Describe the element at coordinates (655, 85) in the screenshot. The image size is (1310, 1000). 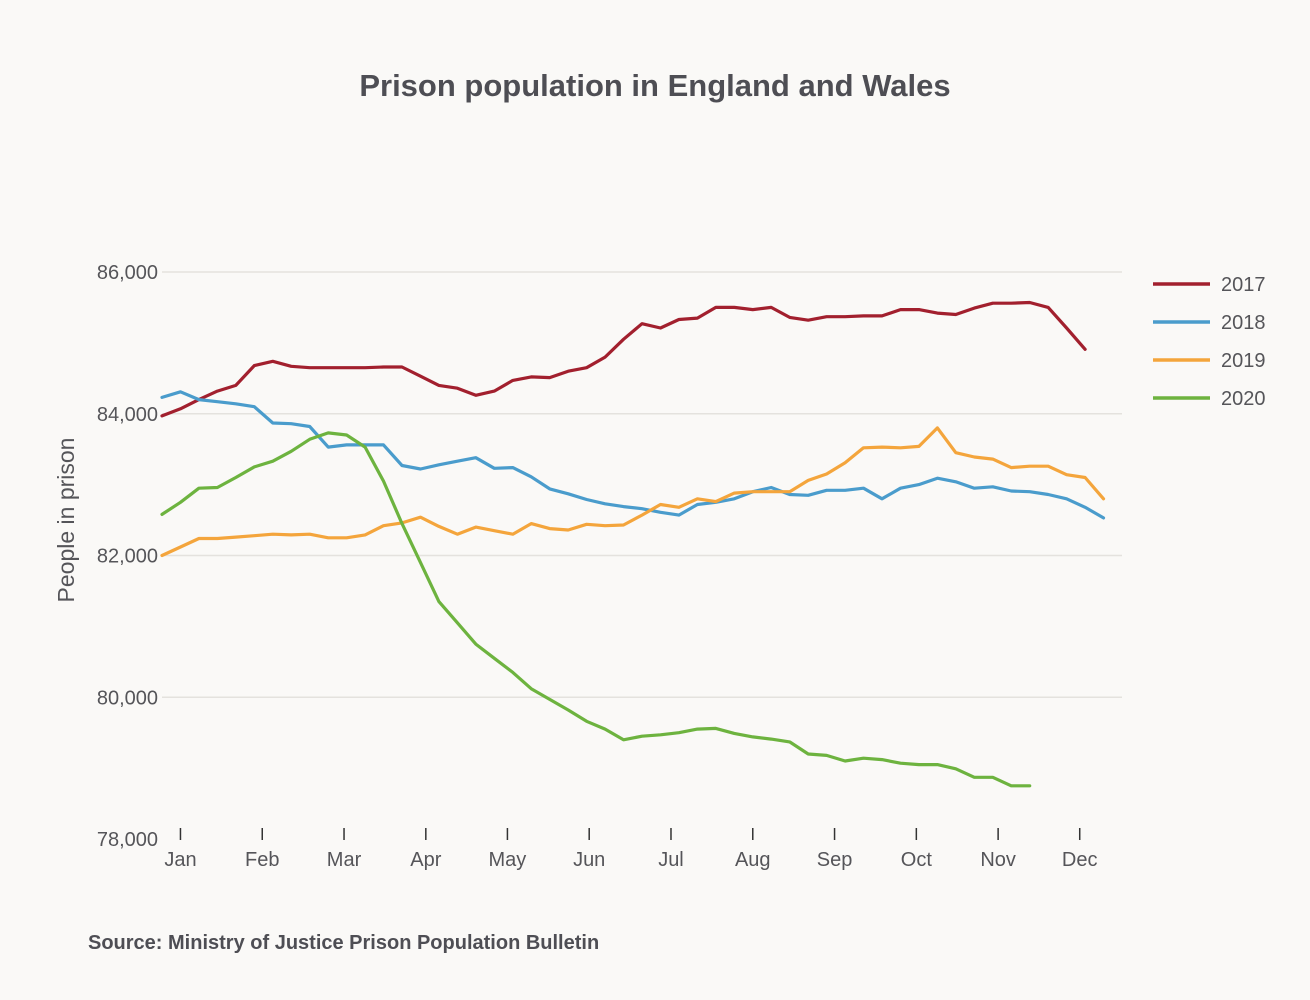
I see `chart-title: Prison population in England and Wales` at that location.